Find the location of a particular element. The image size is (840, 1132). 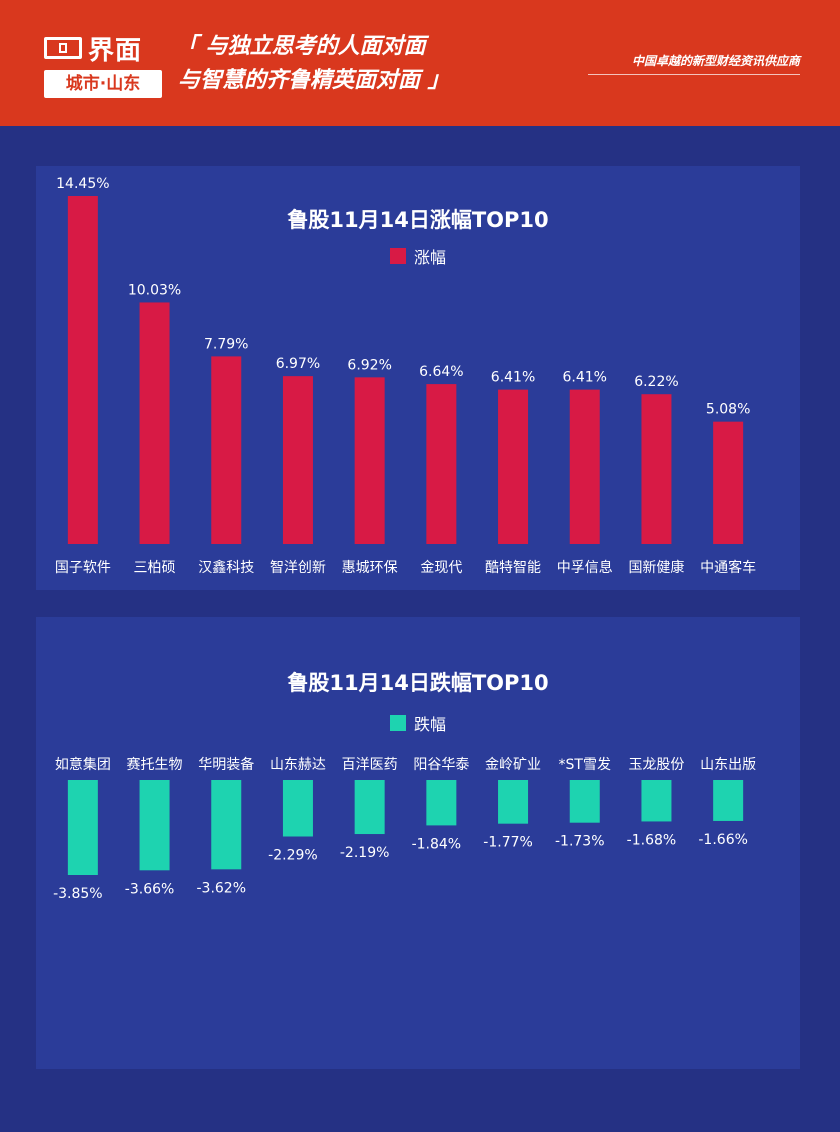

rise-value-label: 6.22% is located at coordinates (656, 382).